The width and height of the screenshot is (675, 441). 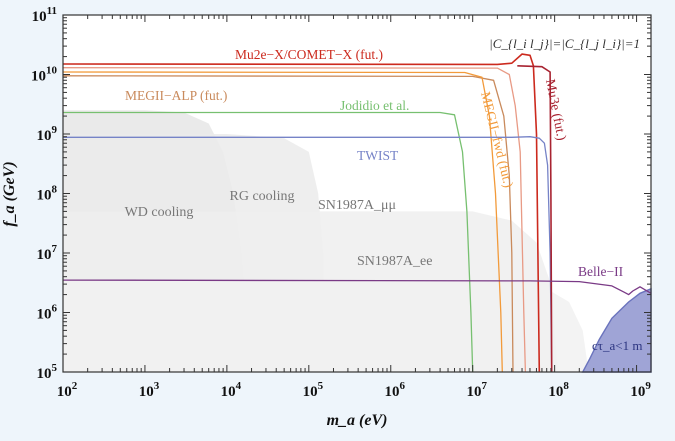 I want to click on y-tick-label: 10⁶, so click(x=47, y=313).